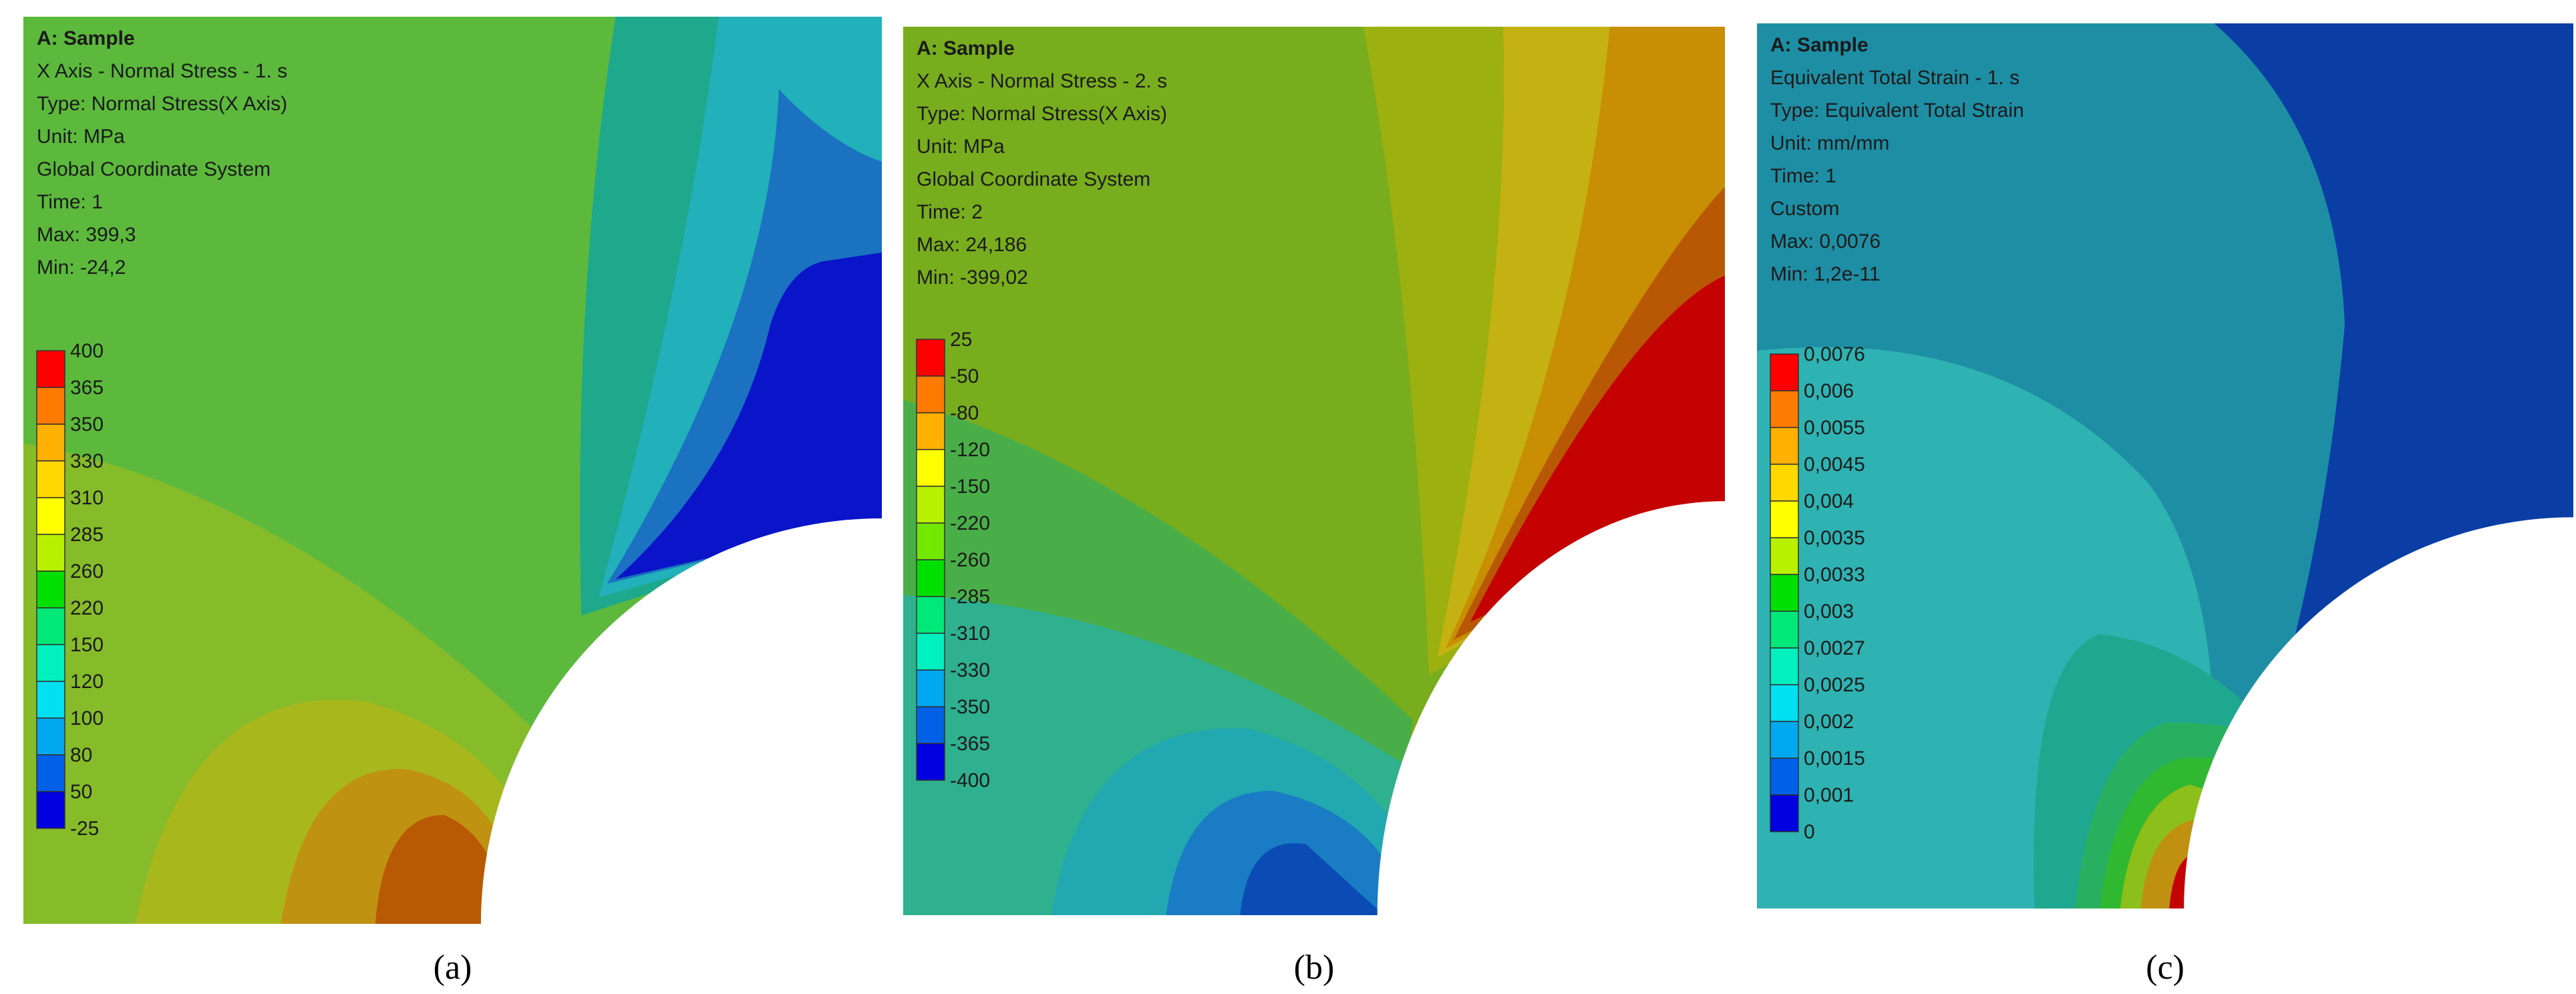  I want to click on legend-label: -350, so click(970, 707).